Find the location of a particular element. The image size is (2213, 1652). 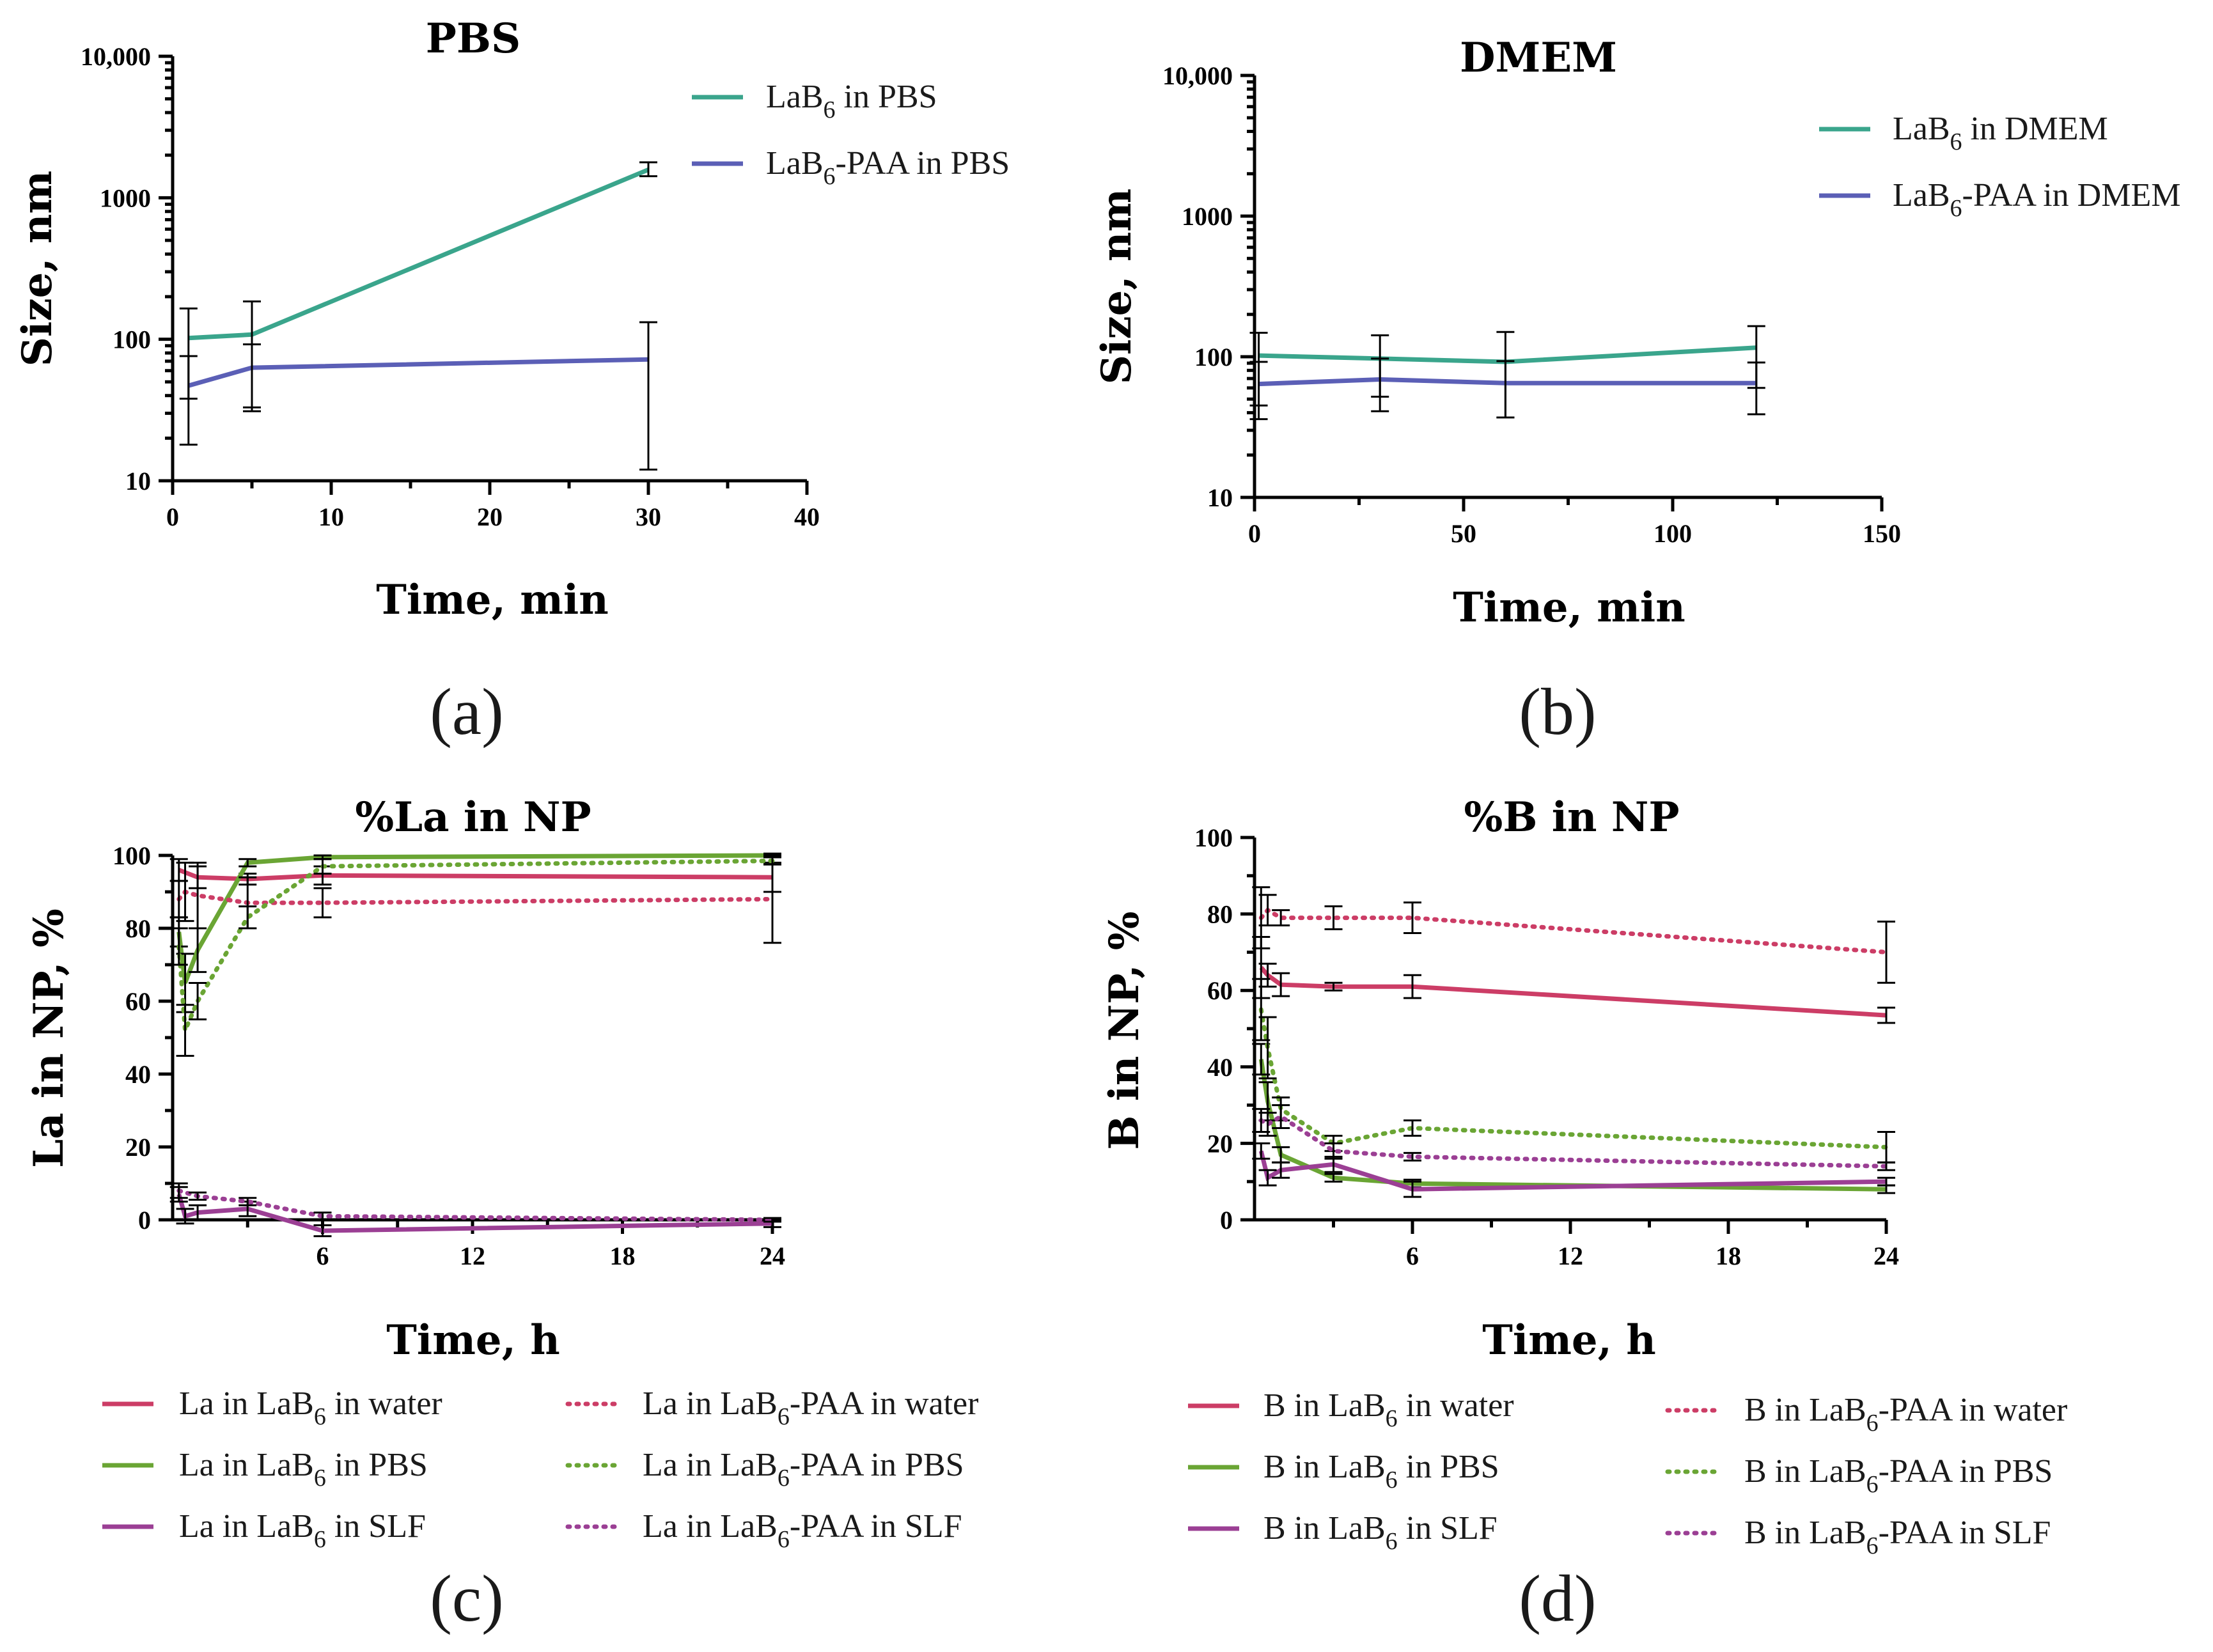

legend-item: LaB6-PAA in PBS is located at coordinates (851, 167).